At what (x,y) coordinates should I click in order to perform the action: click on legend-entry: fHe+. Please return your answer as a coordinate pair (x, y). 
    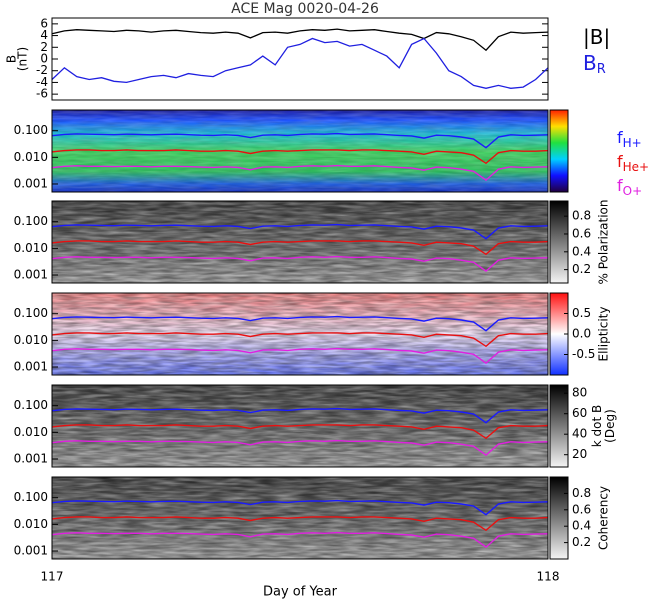
    Looking at the image, I should click on (633, 163).